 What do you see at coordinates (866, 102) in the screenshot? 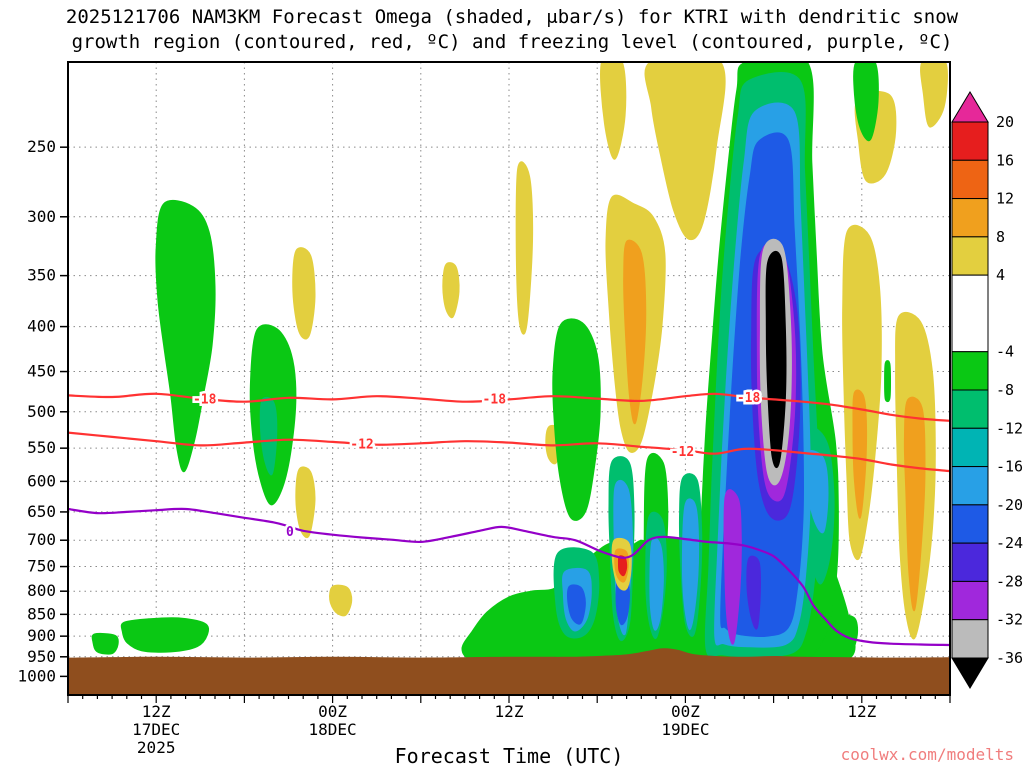
I see `region-green-topright-streak` at bounding box center [866, 102].